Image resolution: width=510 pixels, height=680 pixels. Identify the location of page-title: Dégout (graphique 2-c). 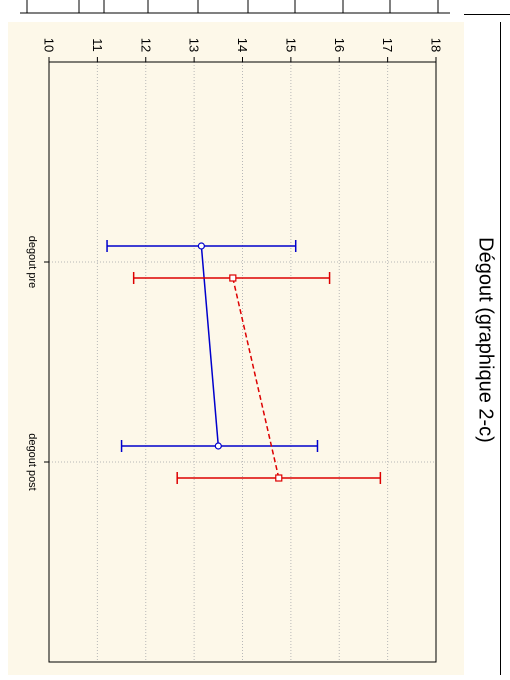
(485, 340).